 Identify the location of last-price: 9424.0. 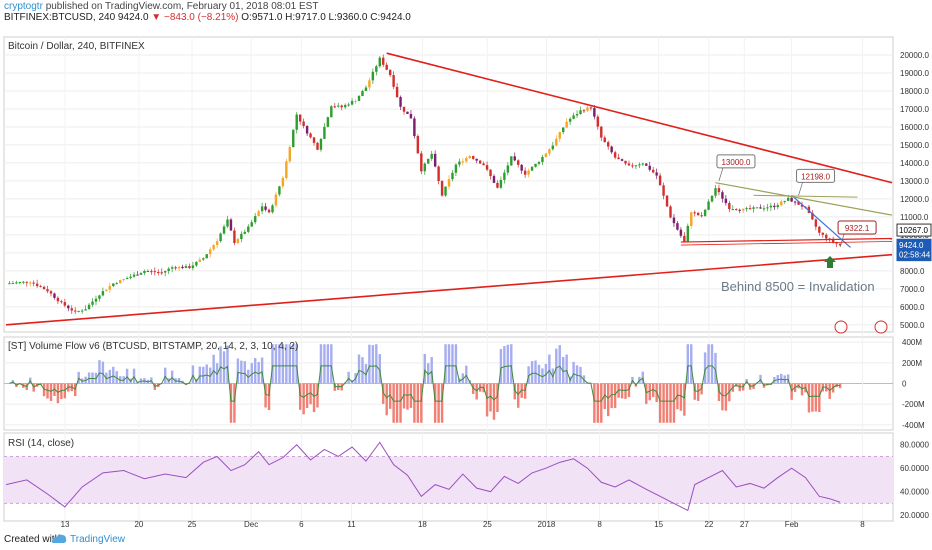
(133, 17).